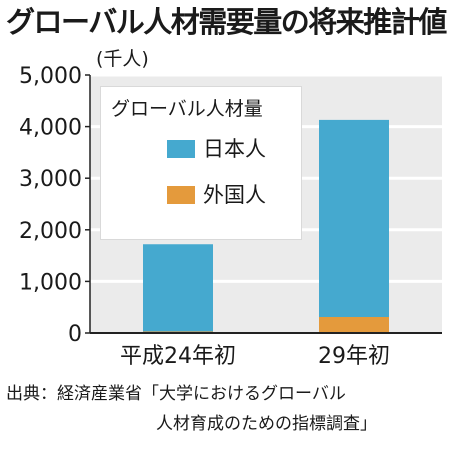 The width and height of the screenshot is (450, 450). Describe the element at coordinates (50, 179) in the screenshot. I see `y-tick-label: 3,000` at that location.